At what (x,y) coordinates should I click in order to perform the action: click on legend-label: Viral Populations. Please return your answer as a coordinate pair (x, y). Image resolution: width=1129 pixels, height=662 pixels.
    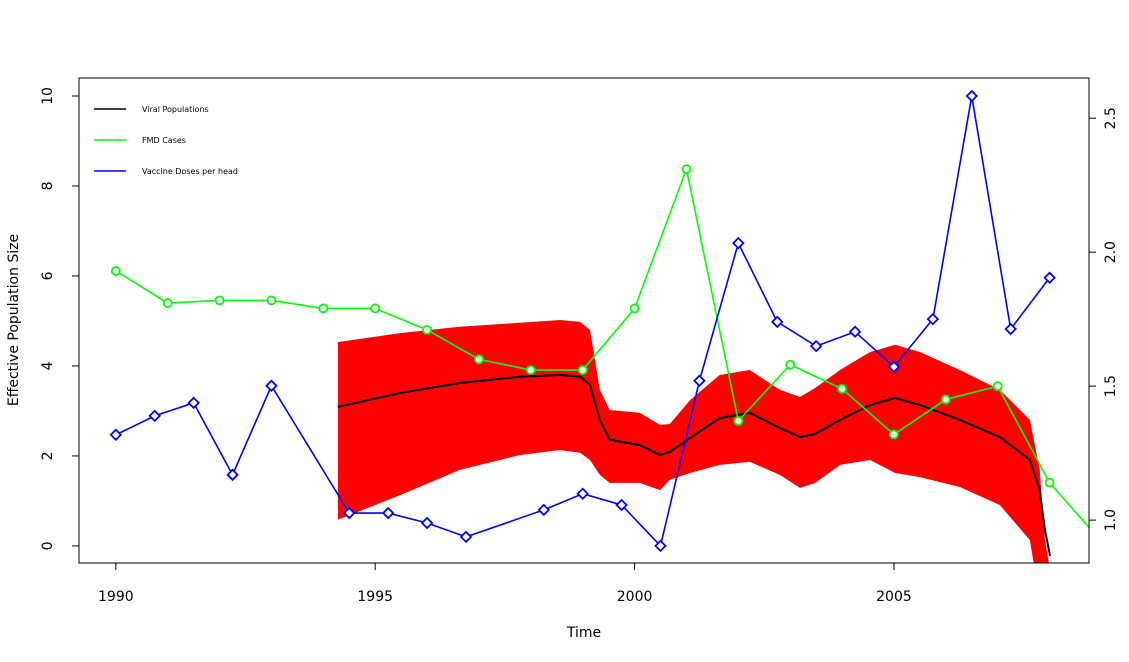
    Looking at the image, I should click on (175, 109).